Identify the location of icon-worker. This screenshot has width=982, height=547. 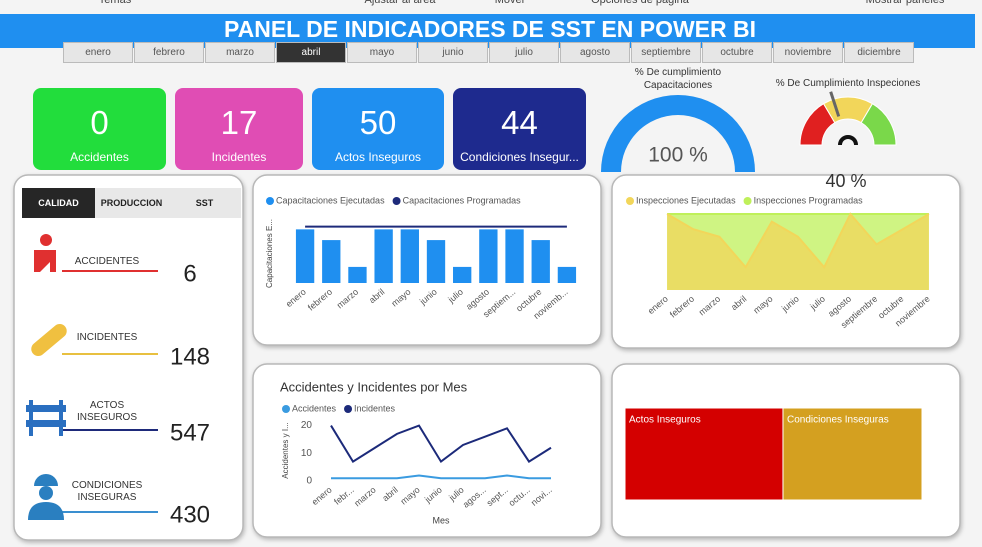
(46, 497).